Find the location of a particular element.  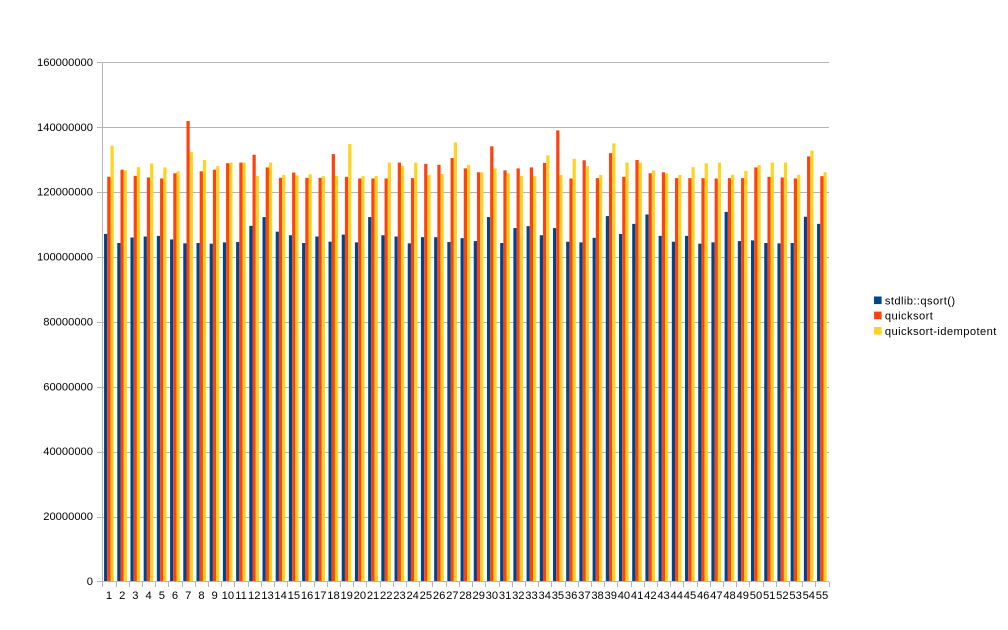

svg-text: 3 is located at coordinates (135, 596).